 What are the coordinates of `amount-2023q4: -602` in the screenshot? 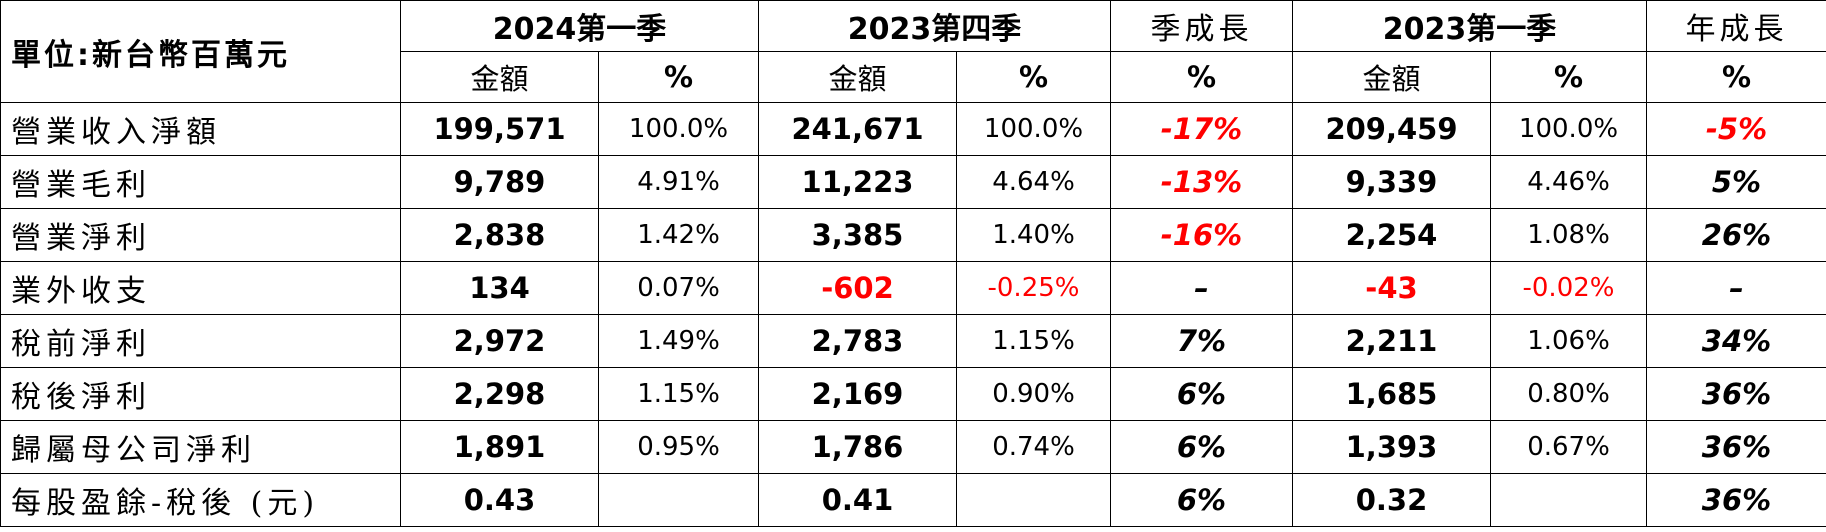 It's located at (857, 288).